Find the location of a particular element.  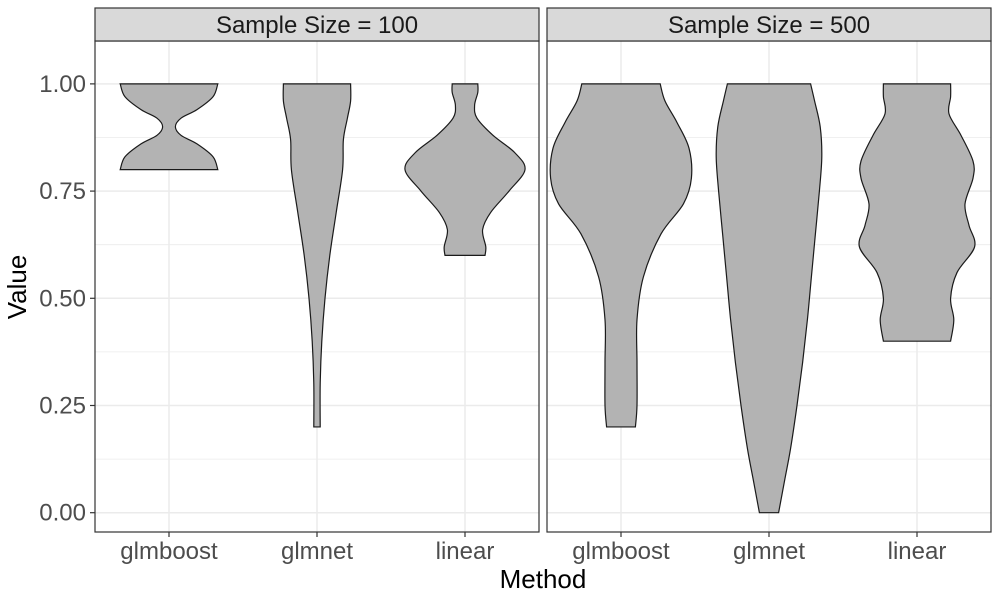

facet-strip-label: Sample Size = 500 is located at coordinates (769, 25).